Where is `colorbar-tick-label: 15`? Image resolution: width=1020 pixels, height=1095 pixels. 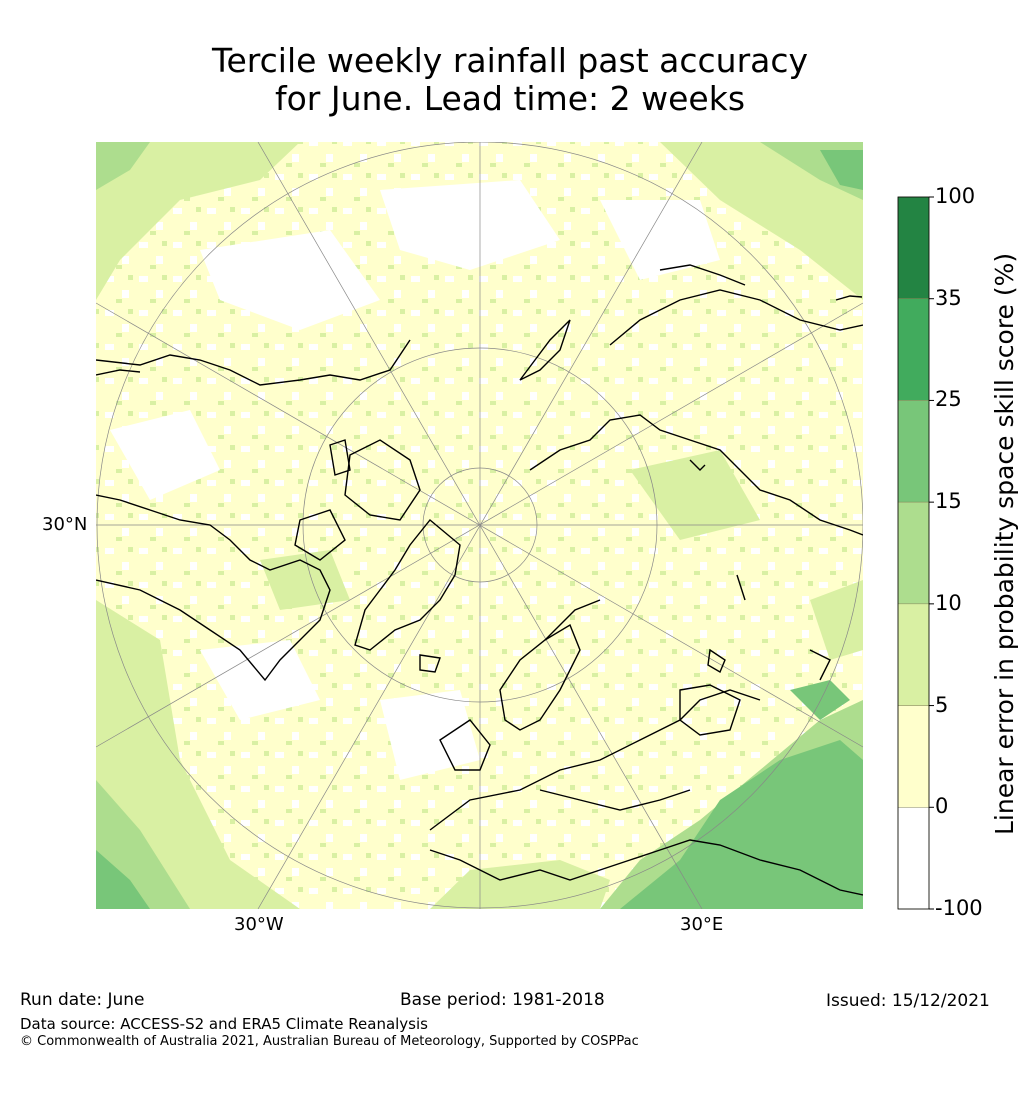 colorbar-tick-label: 15 is located at coordinates (948, 501).